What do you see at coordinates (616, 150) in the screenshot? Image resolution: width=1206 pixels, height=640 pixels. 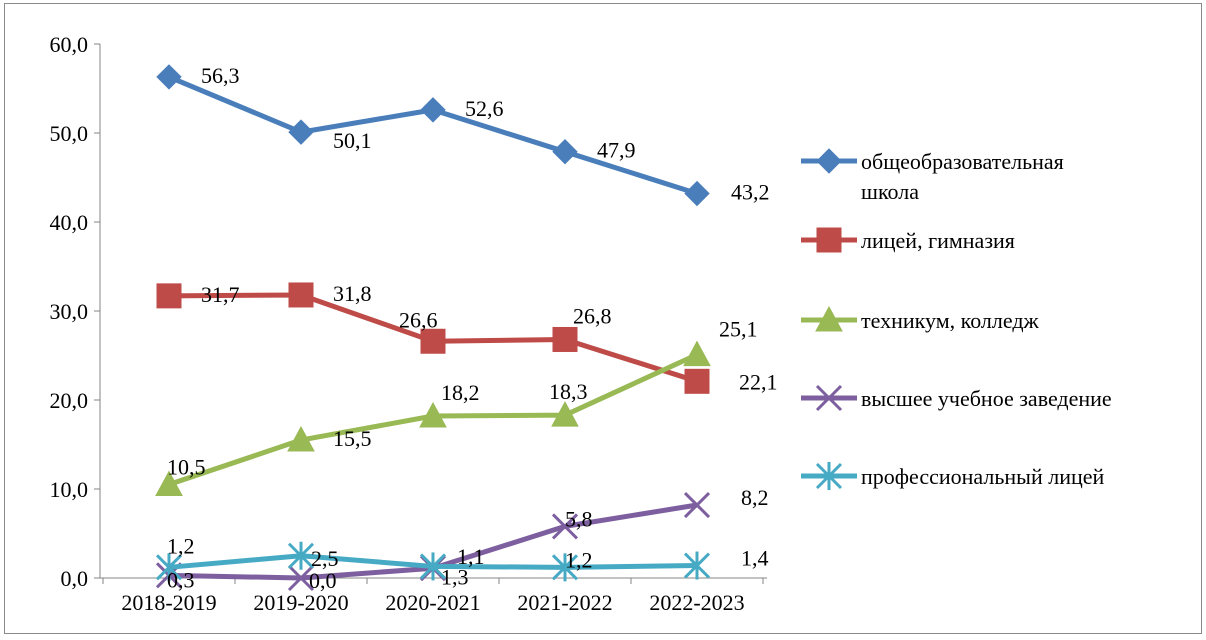 I see `data-label: 47,9` at bounding box center [616, 150].